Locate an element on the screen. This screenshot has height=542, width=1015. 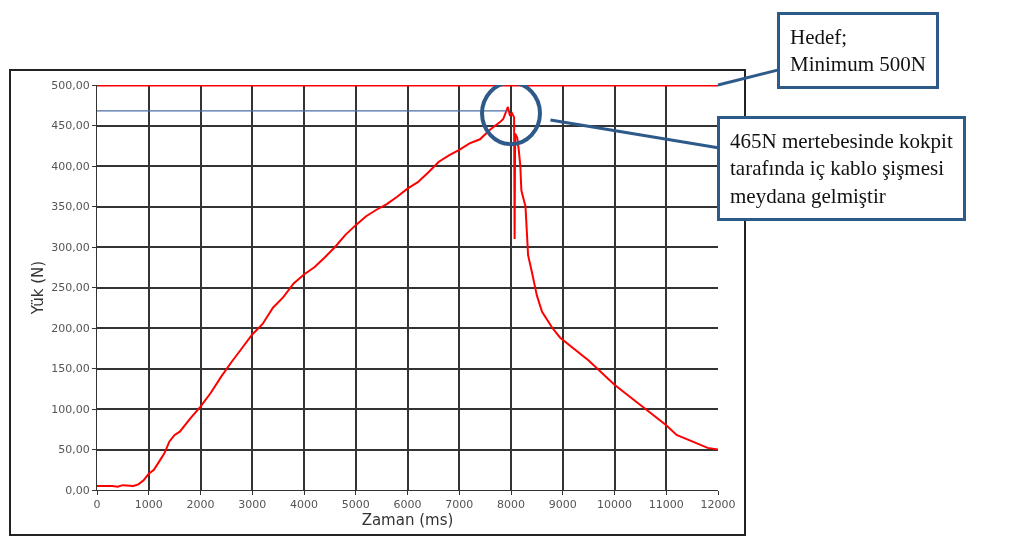
x-tick-label: 1000 is located at coordinates (148, 505).